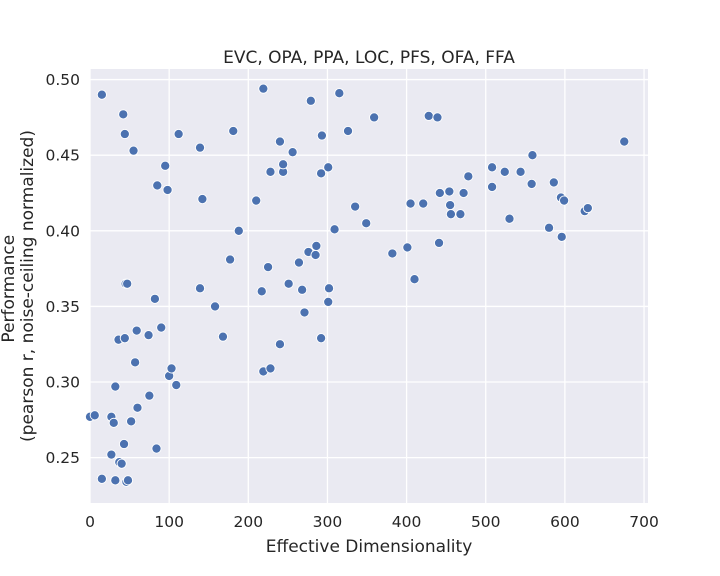  I want to click on x-tick-label: 0, so click(90, 522).